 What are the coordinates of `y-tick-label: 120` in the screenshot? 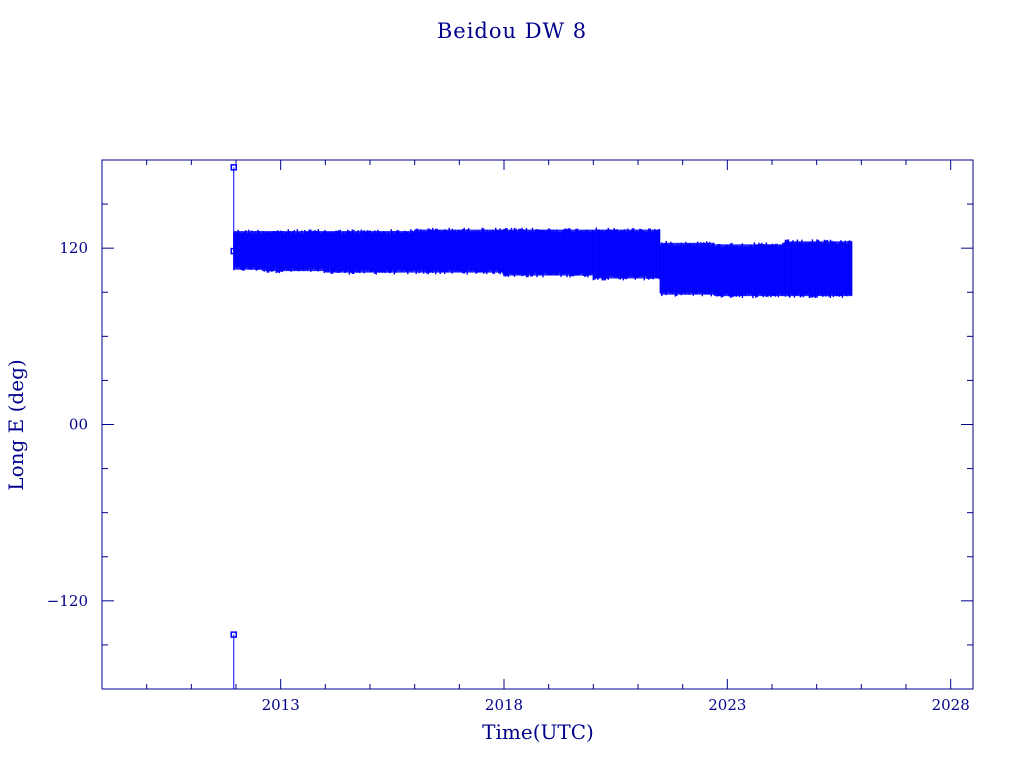 It's located at (73, 248).